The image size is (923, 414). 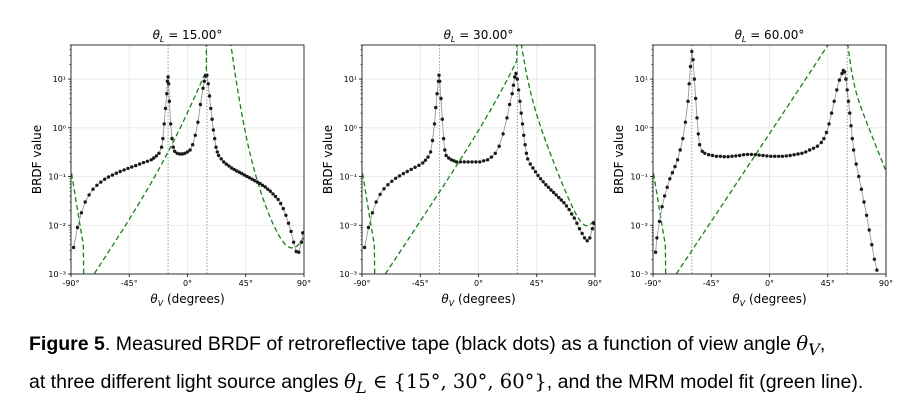 What do you see at coordinates (478, 300) in the screenshot?
I see `x-axis-label: θV (degrees)` at bounding box center [478, 300].